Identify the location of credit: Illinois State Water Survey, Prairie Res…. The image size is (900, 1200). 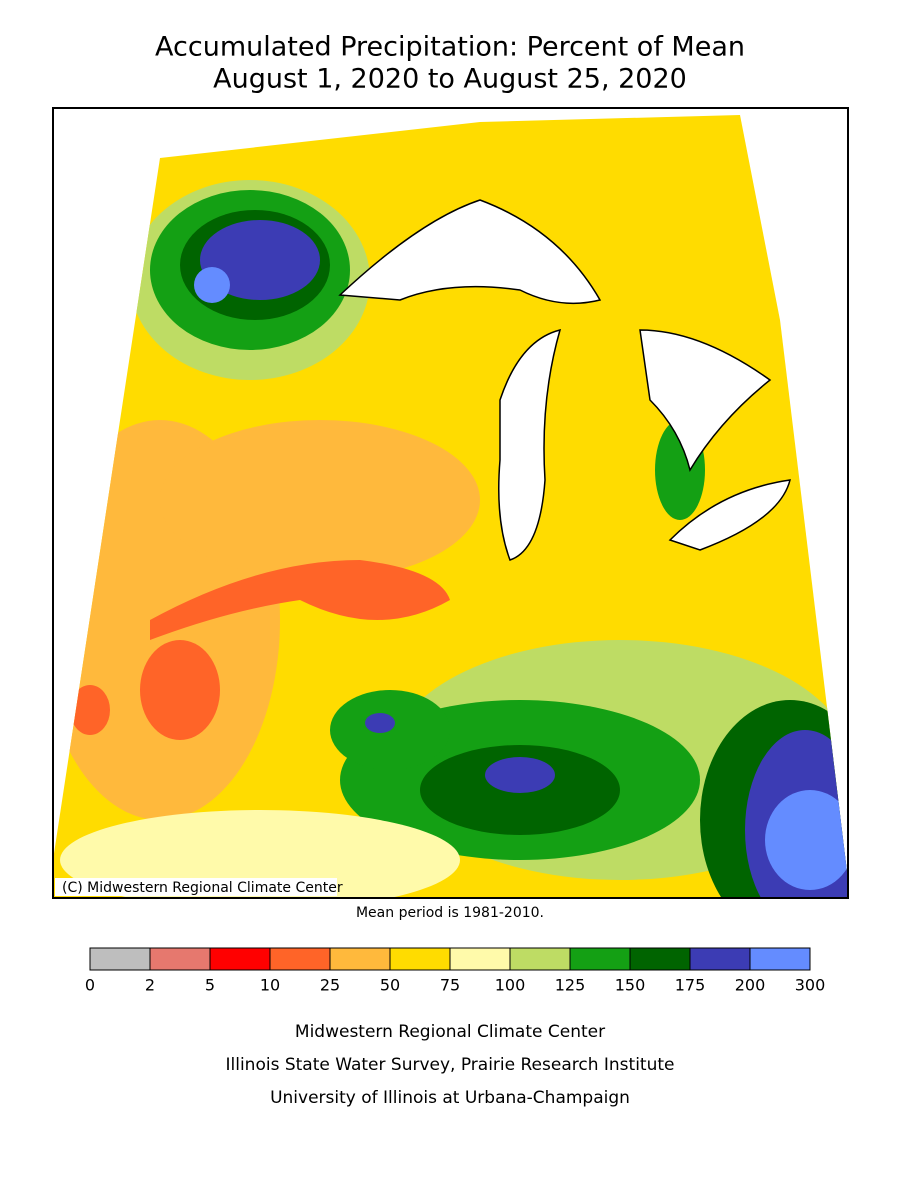
(450, 1065).